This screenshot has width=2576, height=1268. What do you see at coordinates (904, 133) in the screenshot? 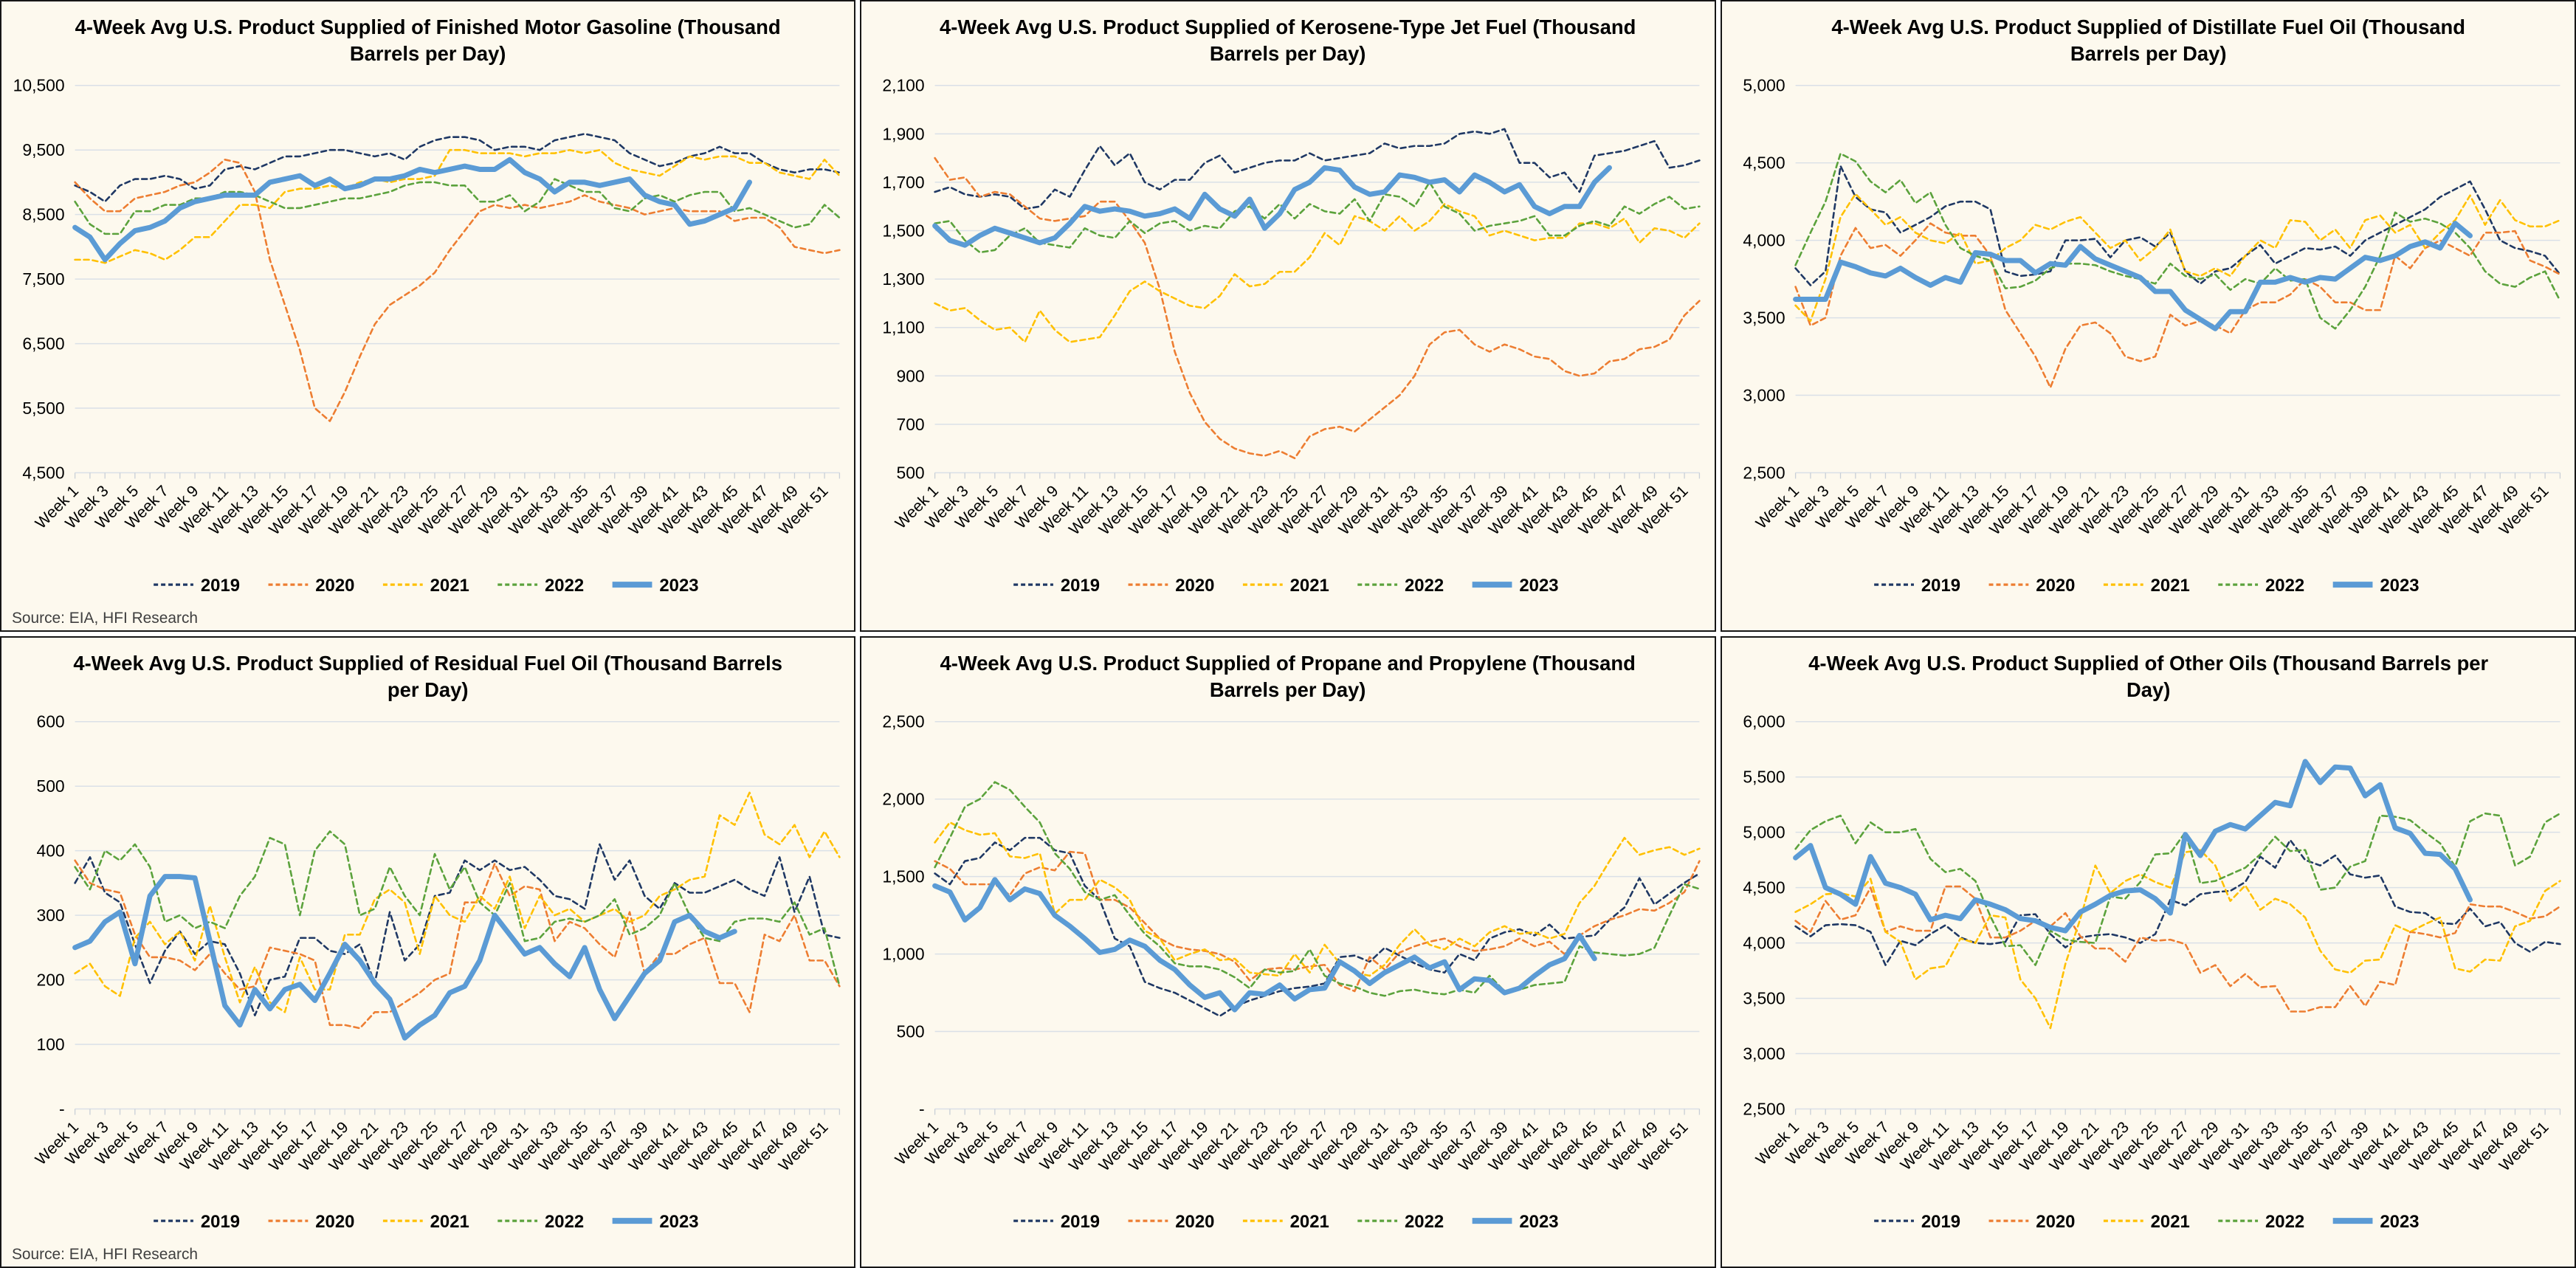
I see `y-tick-label: 1,900` at bounding box center [904, 133].